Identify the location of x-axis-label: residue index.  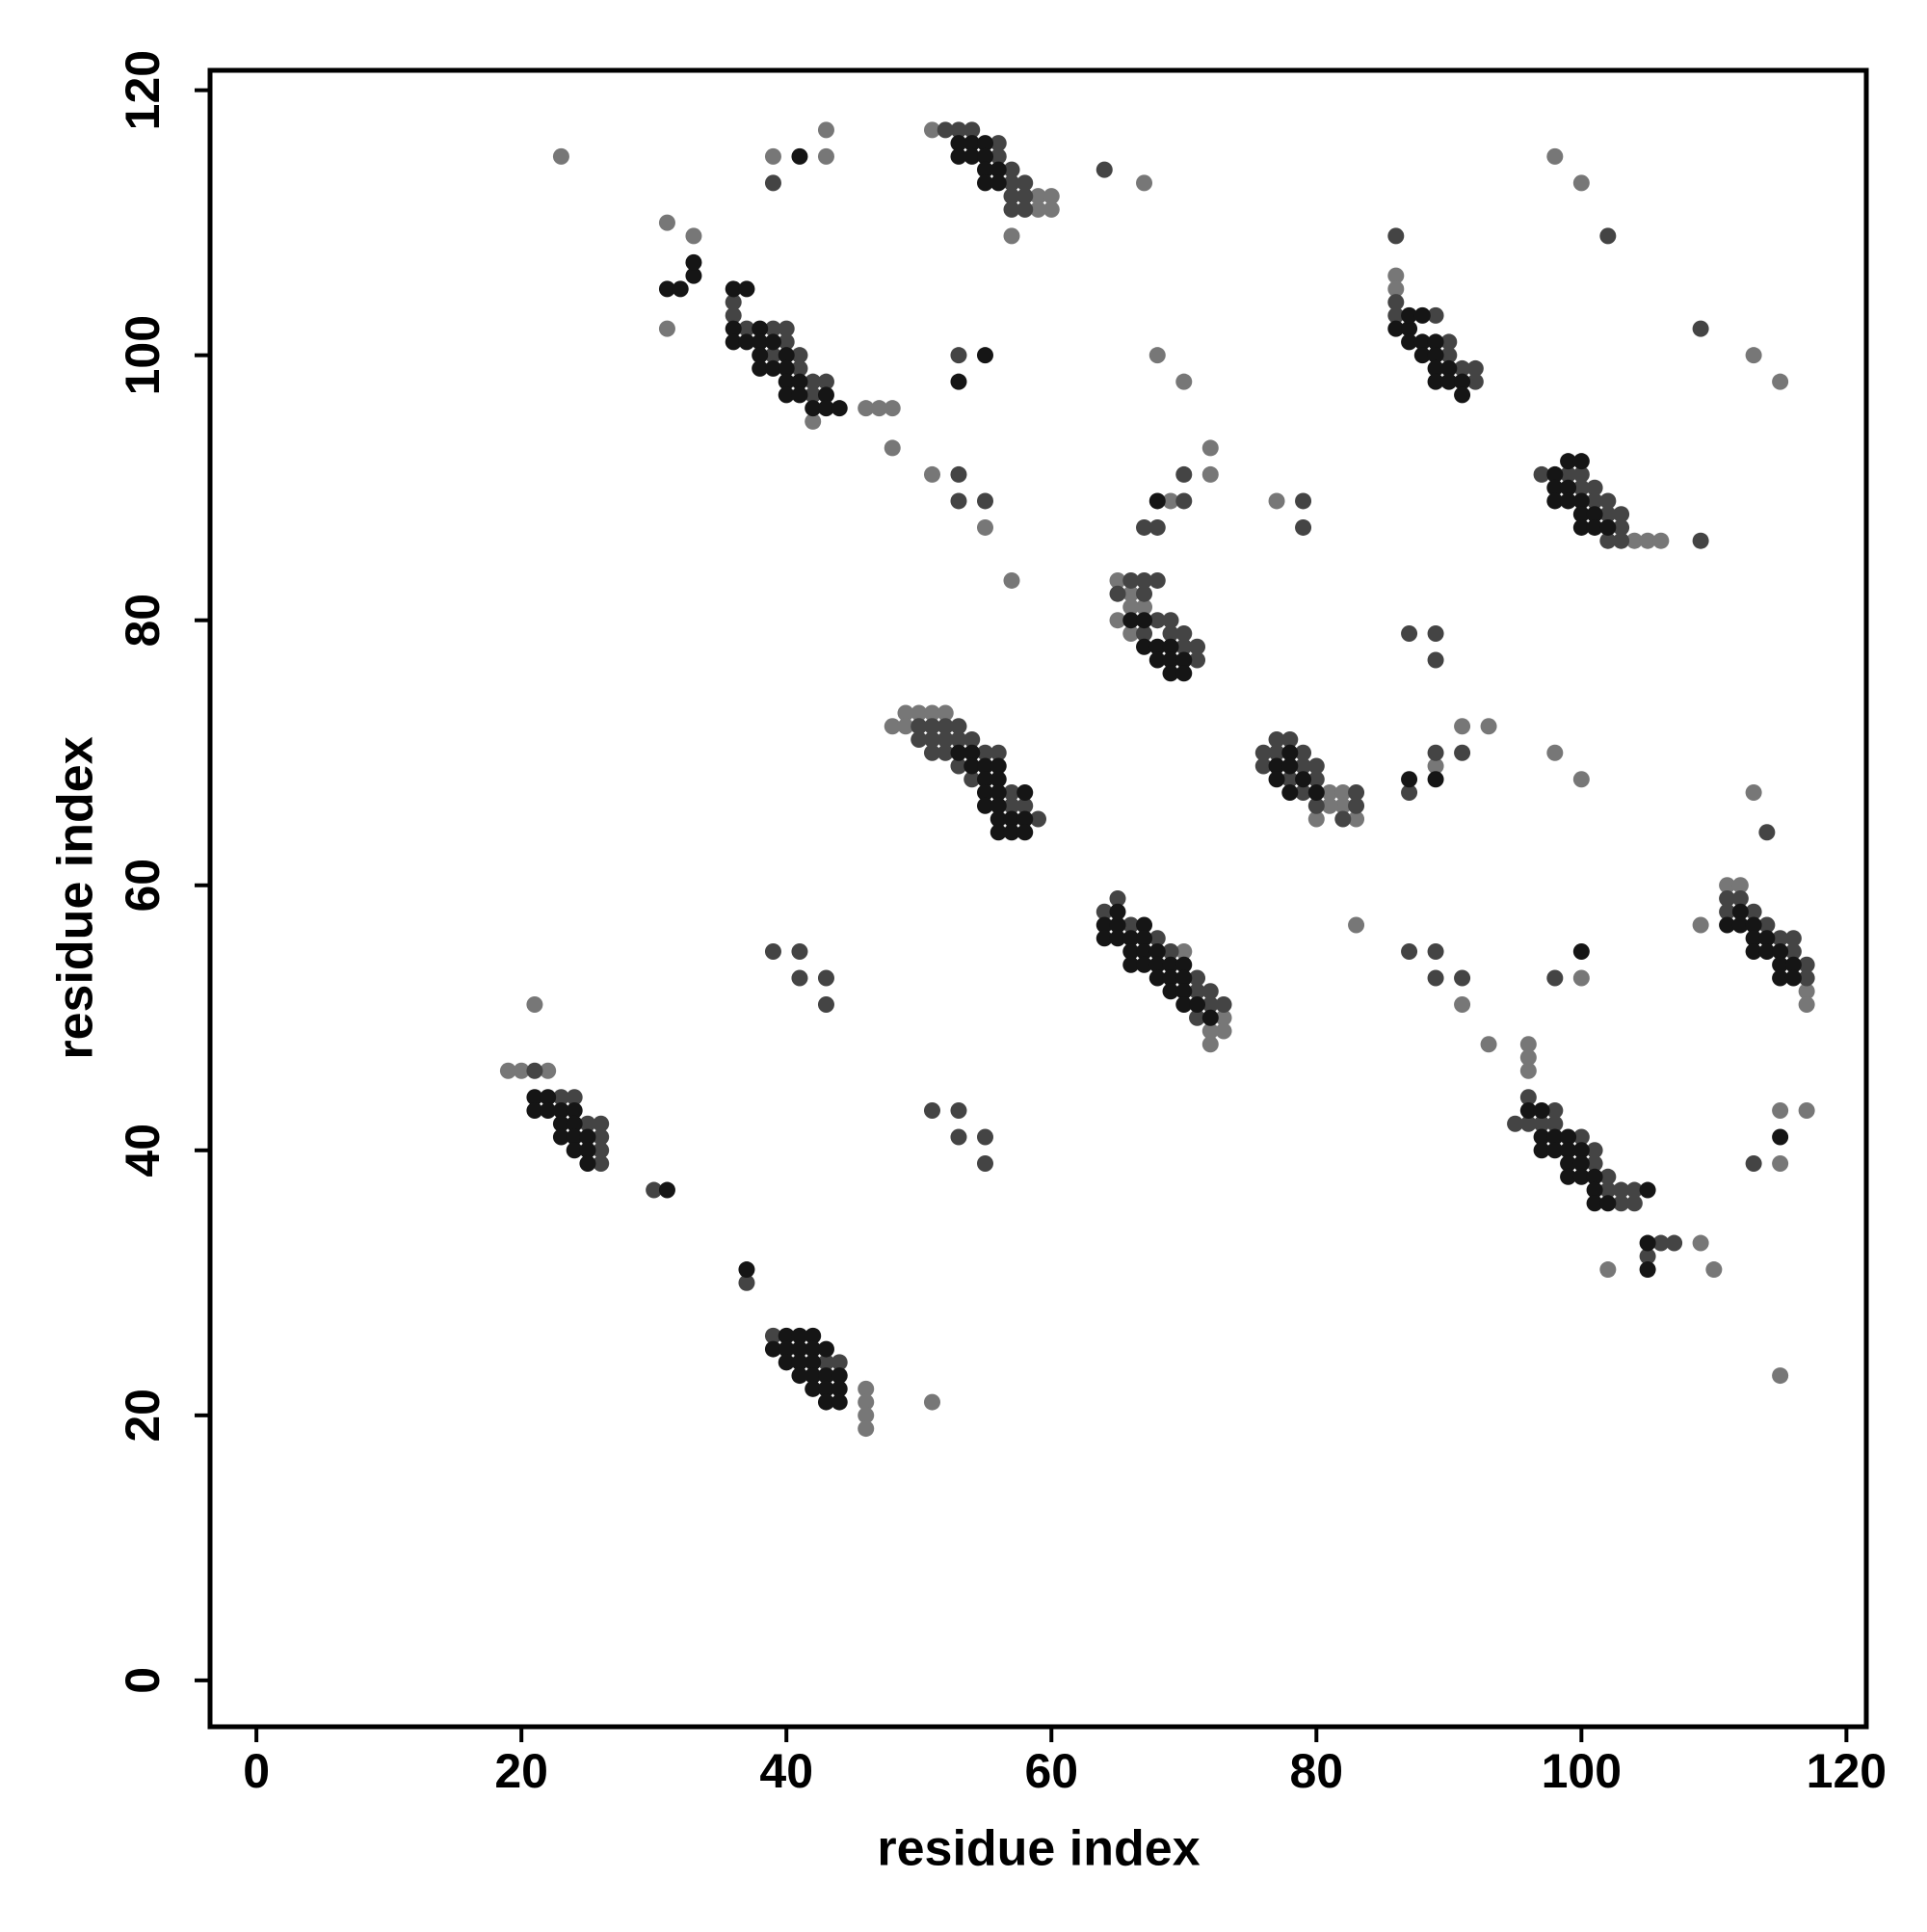
(1038, 1849).